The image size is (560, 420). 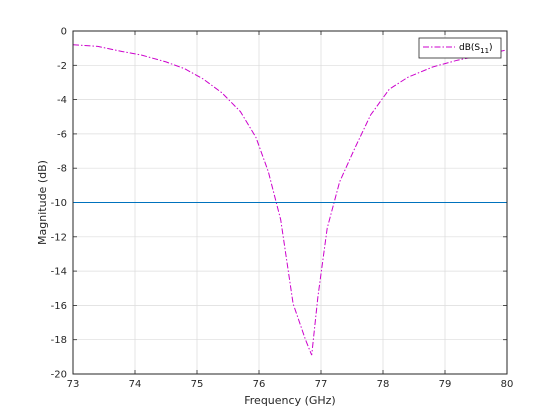 What do you see at coordinates (62, 134) in the screenshot?
I see `y-tick-label: -6` at bounding box center [62, 134].